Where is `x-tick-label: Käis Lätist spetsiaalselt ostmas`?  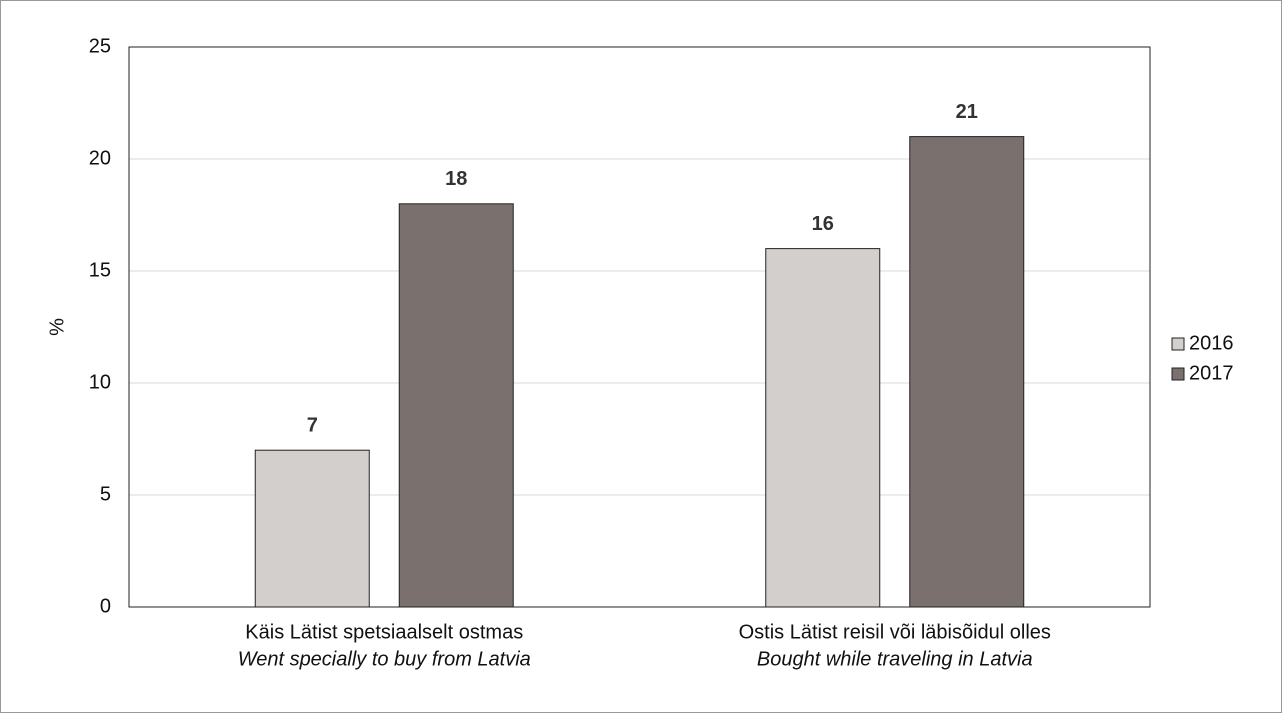
x-tick-label: Käis Lätist spetsiaalselt ostmas is located at coordinates (384, 632).